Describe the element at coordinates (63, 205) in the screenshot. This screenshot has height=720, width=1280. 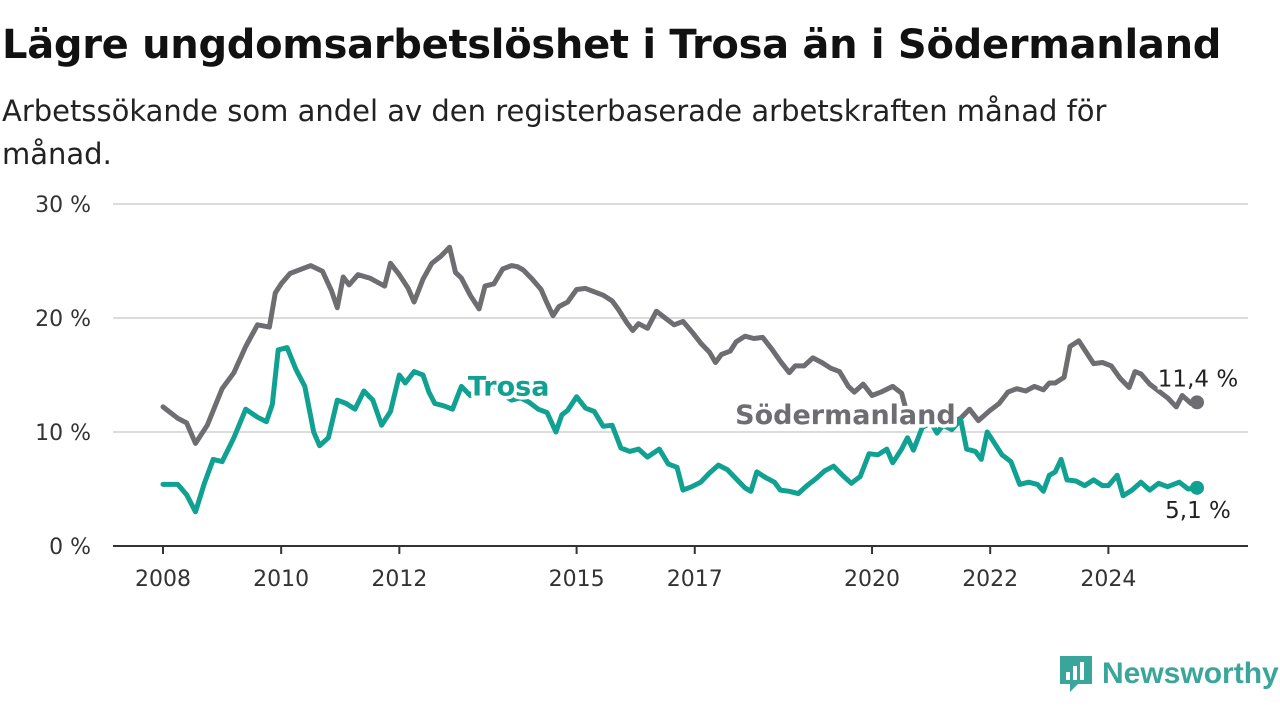
I see `y-tick-label: 30 %` at that location.